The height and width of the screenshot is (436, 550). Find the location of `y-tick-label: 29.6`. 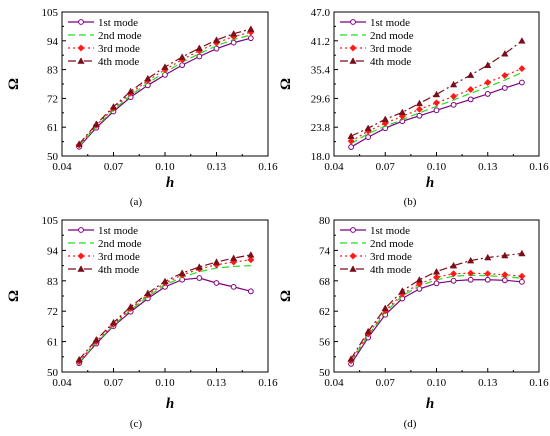

y-tick-label: 29.6 is located at coordinates (321, 99).